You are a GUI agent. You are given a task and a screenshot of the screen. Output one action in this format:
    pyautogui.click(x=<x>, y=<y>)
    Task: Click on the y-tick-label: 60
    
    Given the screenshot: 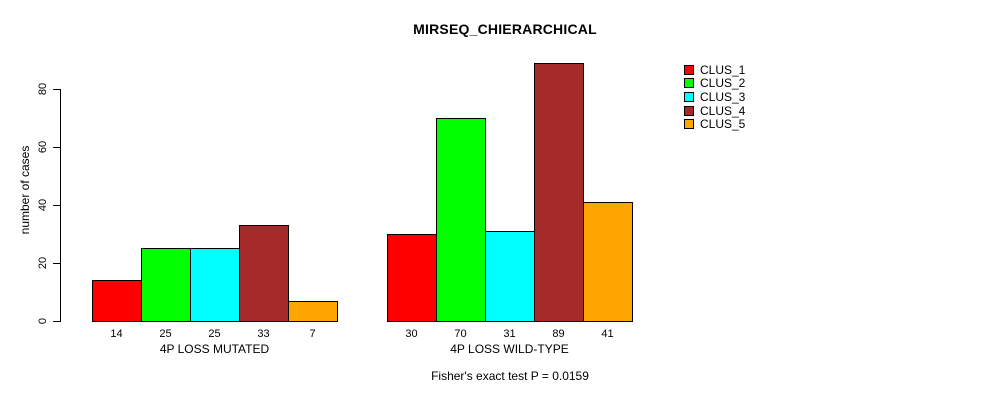 What is the action you would take?
    pyautogui.click(x=43, y=147)
    